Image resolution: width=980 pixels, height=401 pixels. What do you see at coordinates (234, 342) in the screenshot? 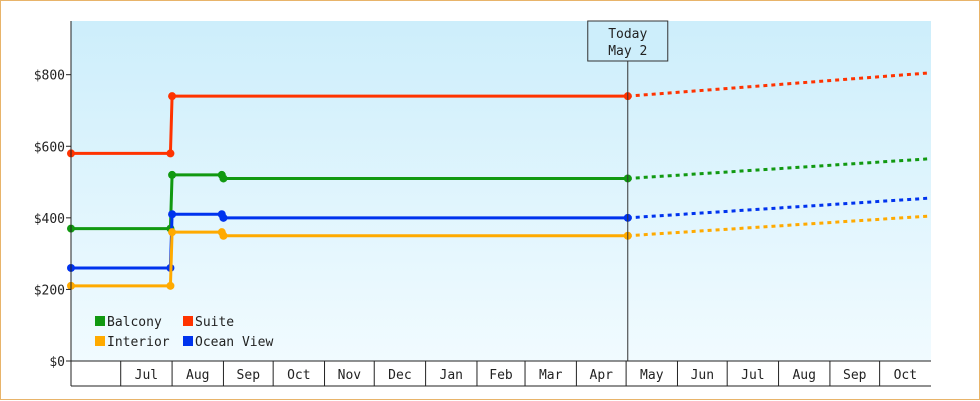
I see `legend-label-ocean-view: Ocean View` at bounding box center [234, 342].